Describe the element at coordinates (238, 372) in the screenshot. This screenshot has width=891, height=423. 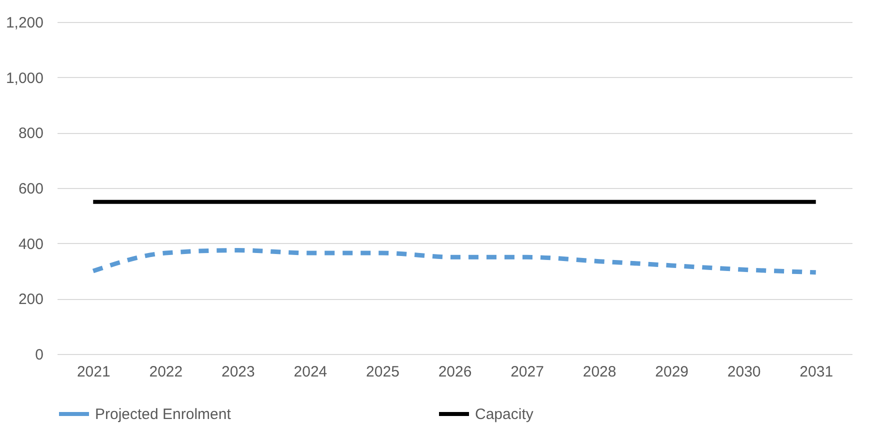
I see `x-tick-label: 2023` at that location.